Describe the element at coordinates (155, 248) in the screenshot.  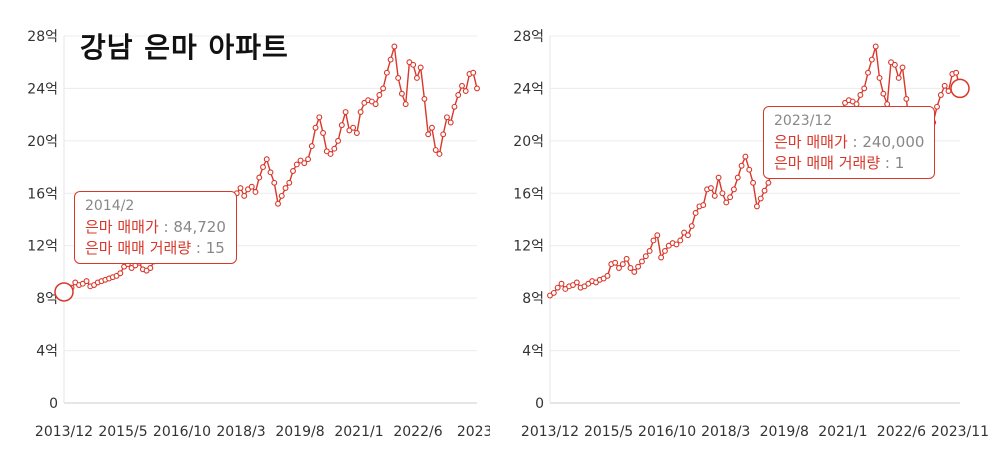
I see `tooltip-volume-row: 은마 매매 거래량 : 15` at that location.